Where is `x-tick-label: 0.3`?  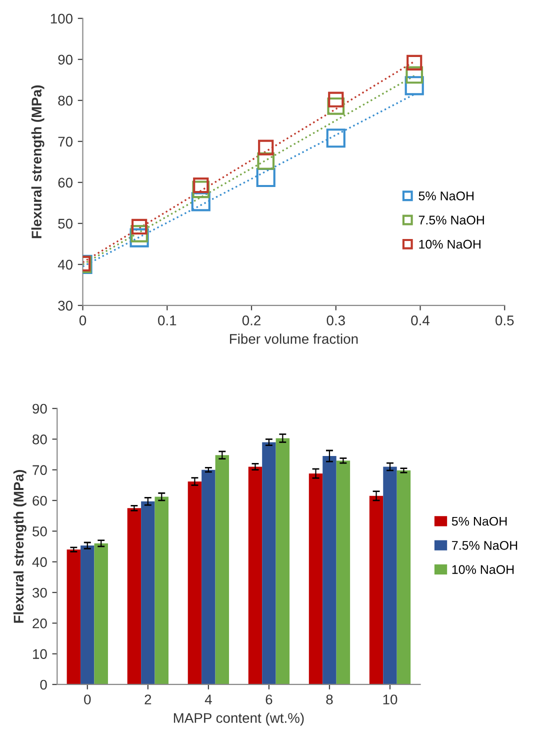
x-tick-label: 0.3 is located at coordinates (335, 321).